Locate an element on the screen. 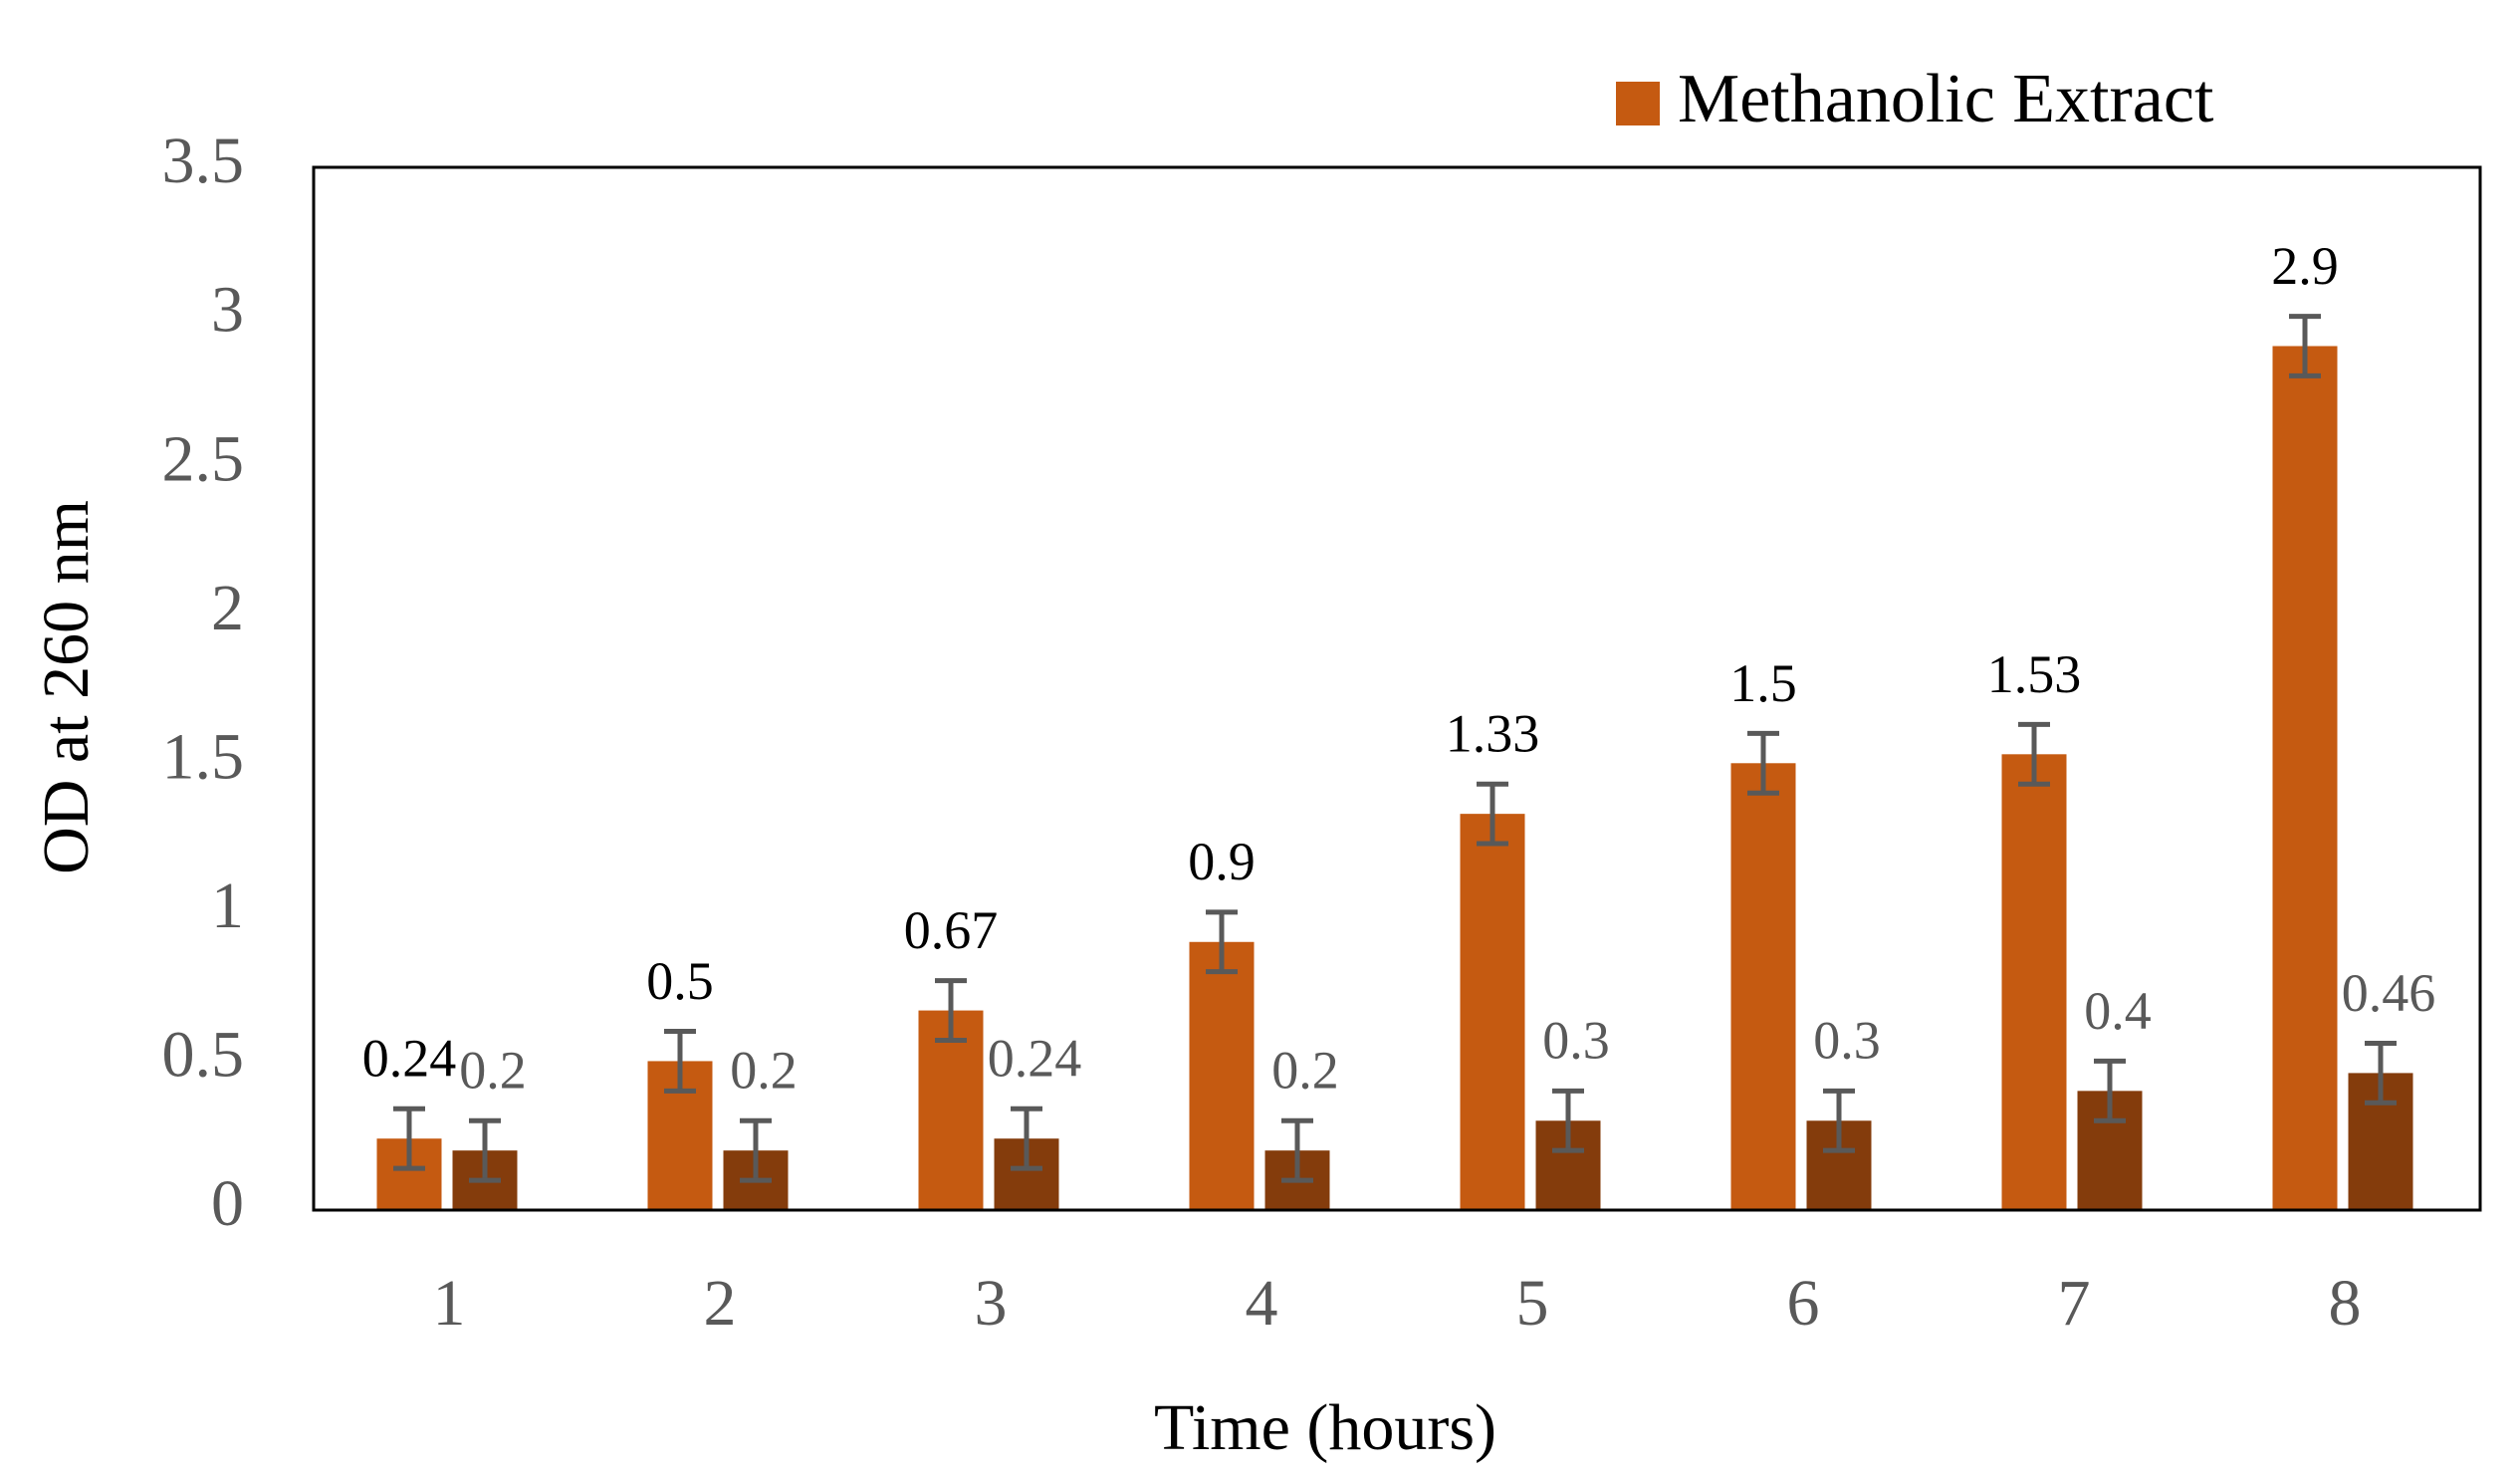 The height and width of the screenshot is (1480, 2520). y-tick-label: 1.5 is located at coordinates (203, 757).